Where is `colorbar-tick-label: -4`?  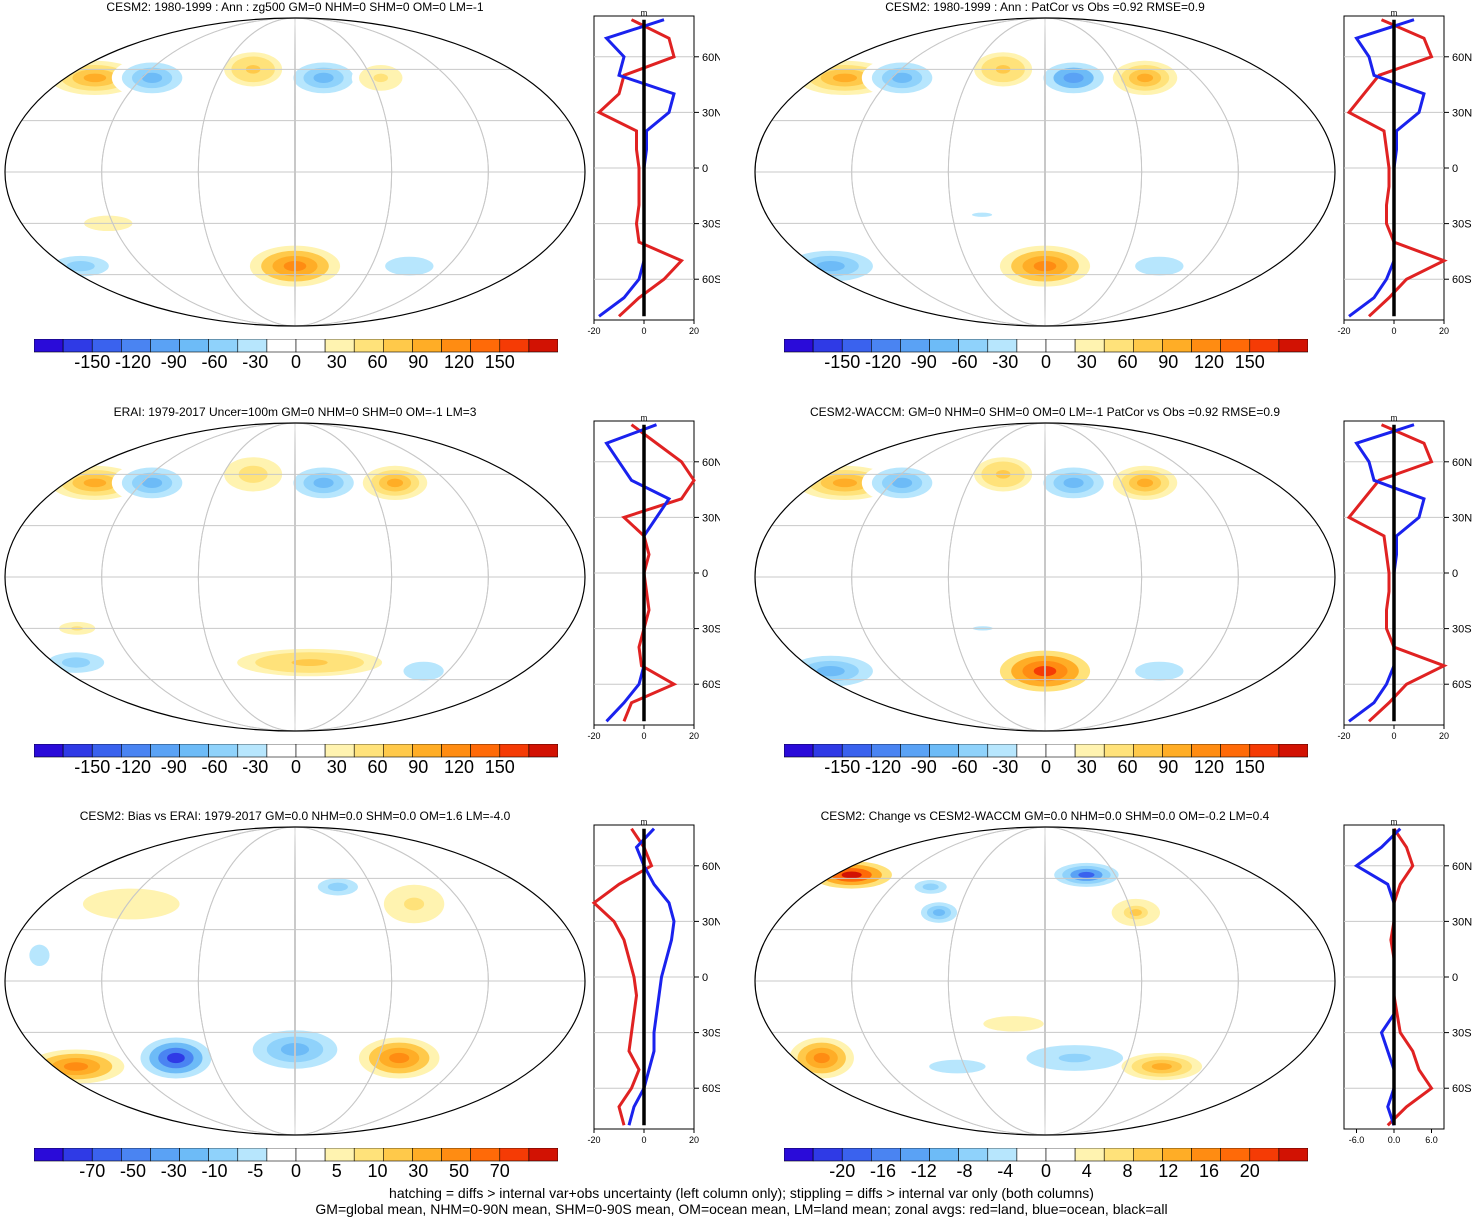 colorbar-tick-label: -4 is located at coordinates (1005, 1171).